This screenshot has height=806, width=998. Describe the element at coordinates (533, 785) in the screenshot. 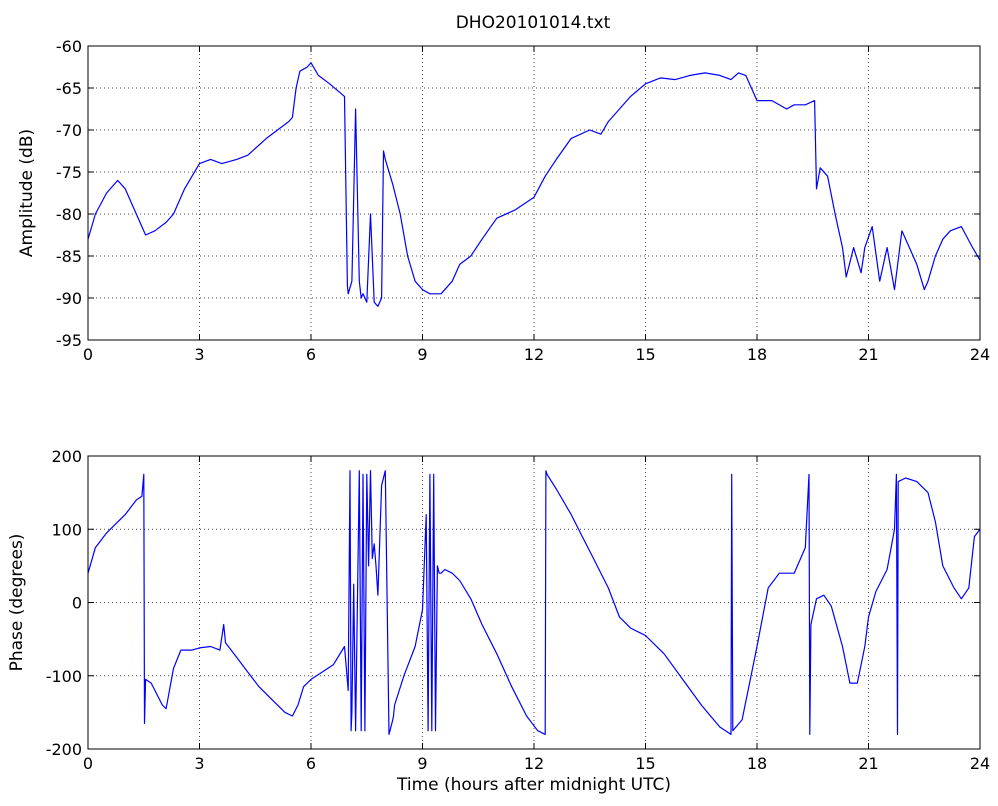

I see `x-axis-title: Time (hours after midnight UTC)` at that location.